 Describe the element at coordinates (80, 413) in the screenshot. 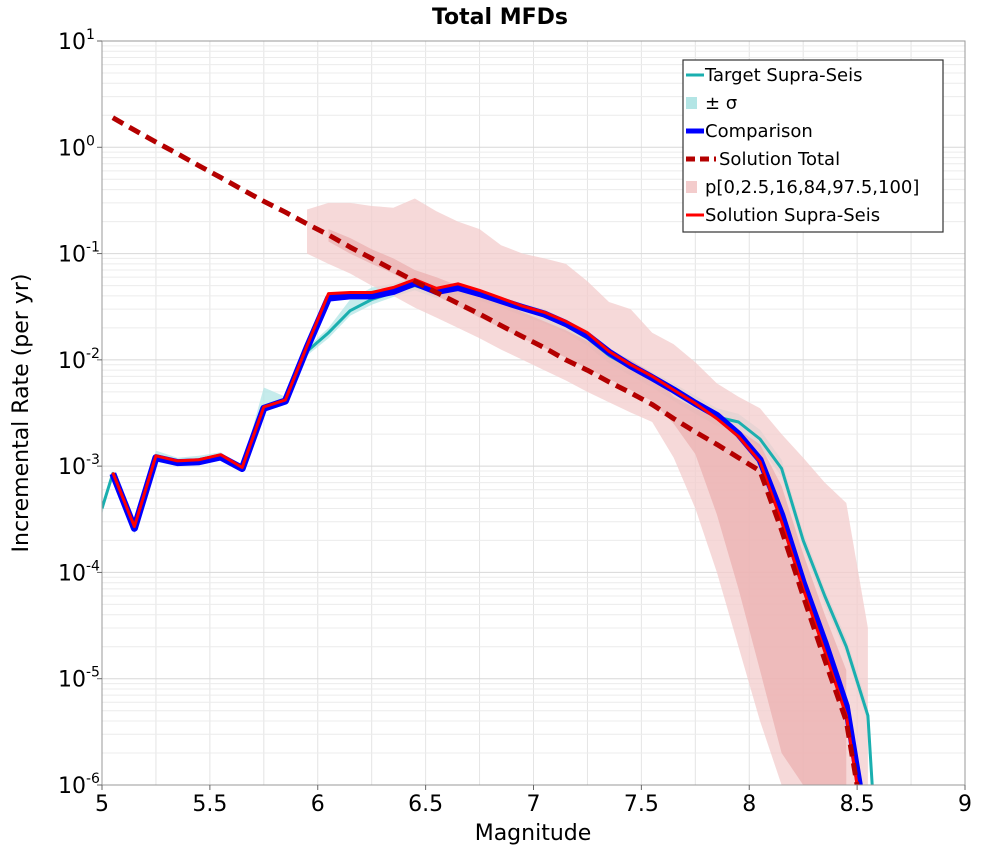

I see `y-axis-ticks: 10⁻⁶ 10⁻⁵ 10⁻⁴ 10⁻³ 10⁻² 10⁻¹ 10⁰ 10¹` at that location.